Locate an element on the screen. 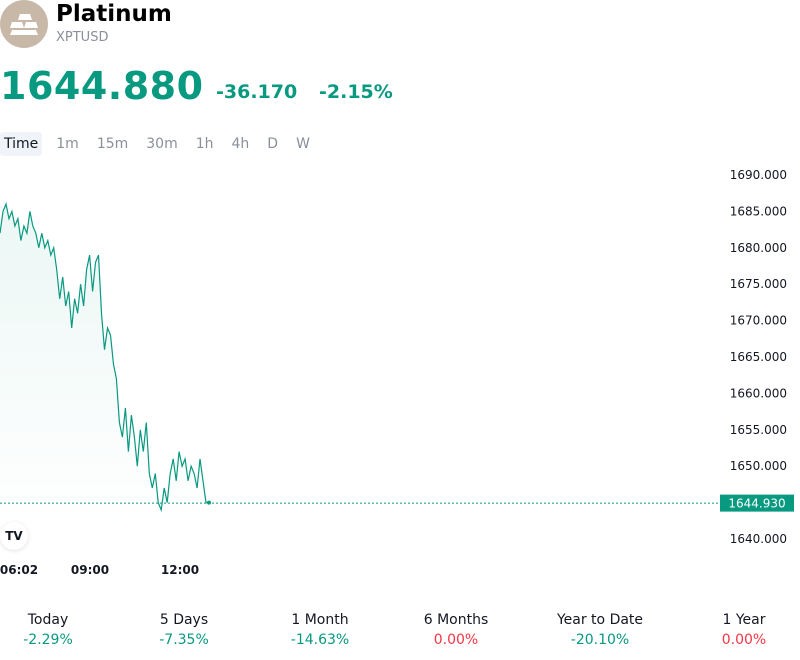 The width and height of the screenshot is (800, 660). price-tick-label: 1690.000 is located at coordinates (758, 175).